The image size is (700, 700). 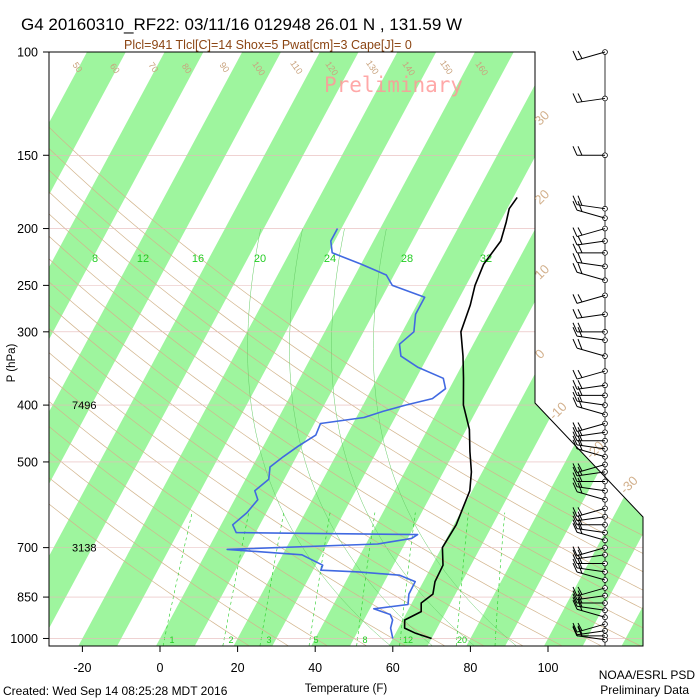 I want to click on mixing-ratio-label: 16, so click(x=198, y=259).